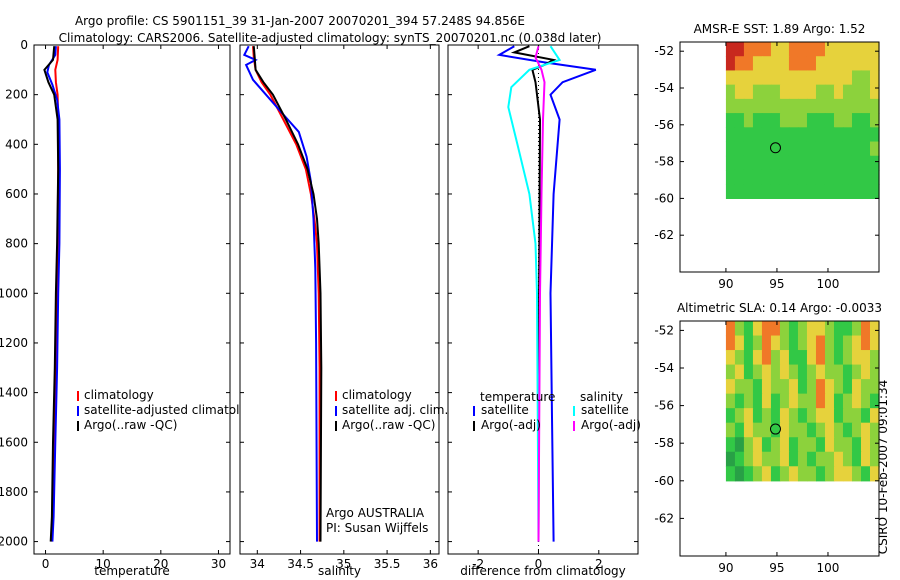 The height and width of the screenshot is (580, 900). I want to click on difference-legend-label: Argo(-adj), so click(611, 425).